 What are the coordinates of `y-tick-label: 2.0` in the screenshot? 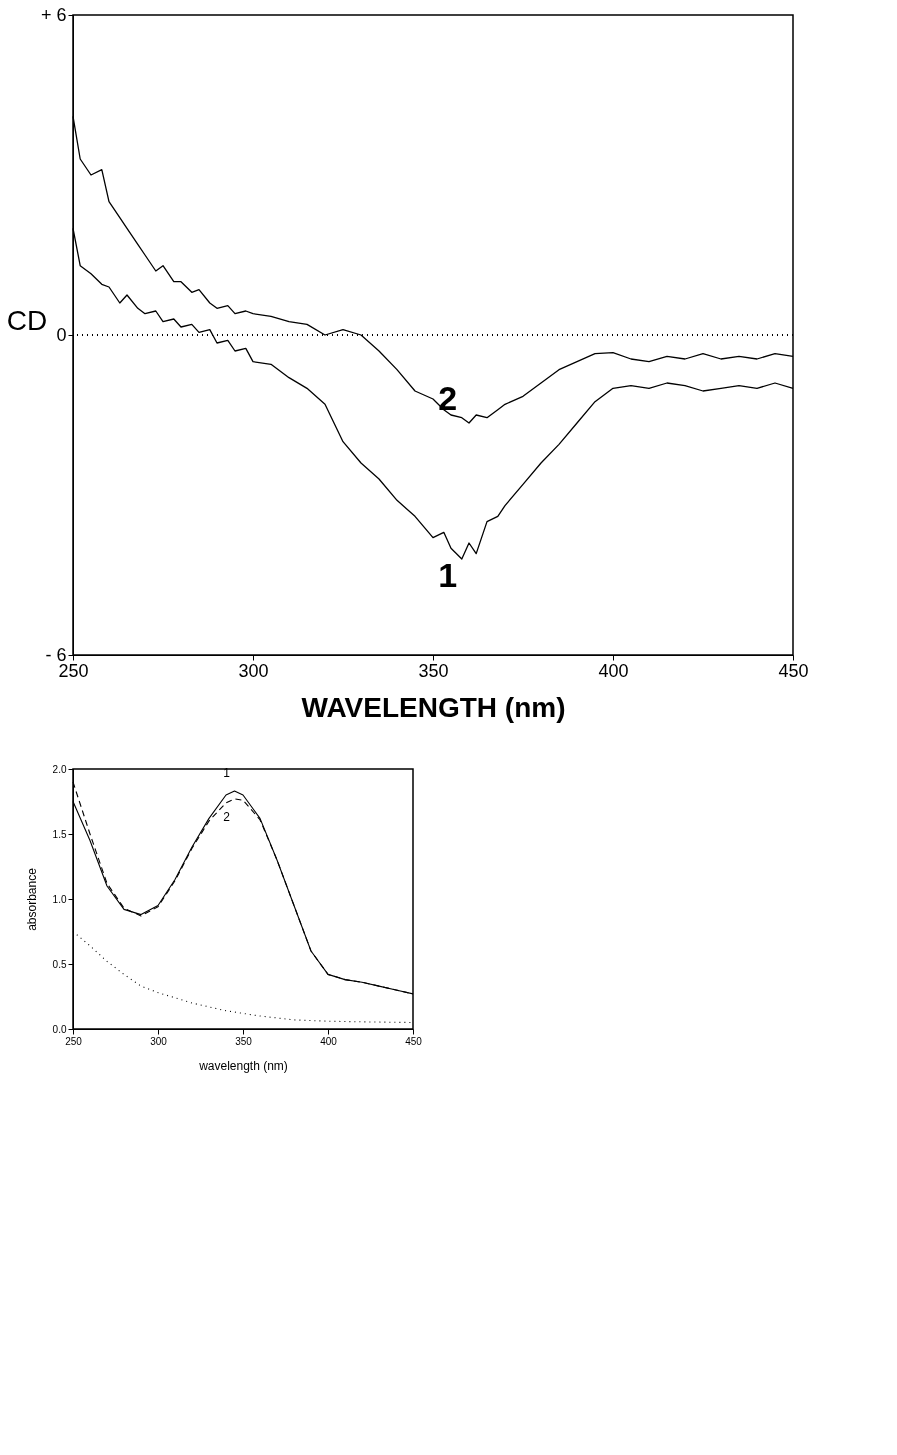 It's located at (59, 769).